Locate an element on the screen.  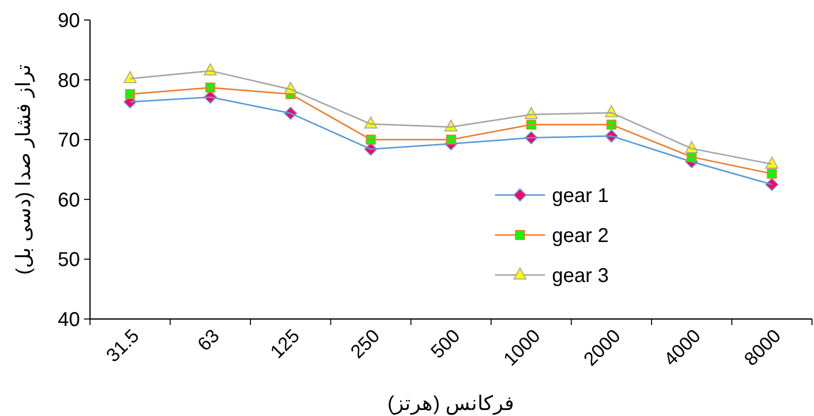
x-axis-title: فرکانس (هرتز) is located at coordinates (451, 404).